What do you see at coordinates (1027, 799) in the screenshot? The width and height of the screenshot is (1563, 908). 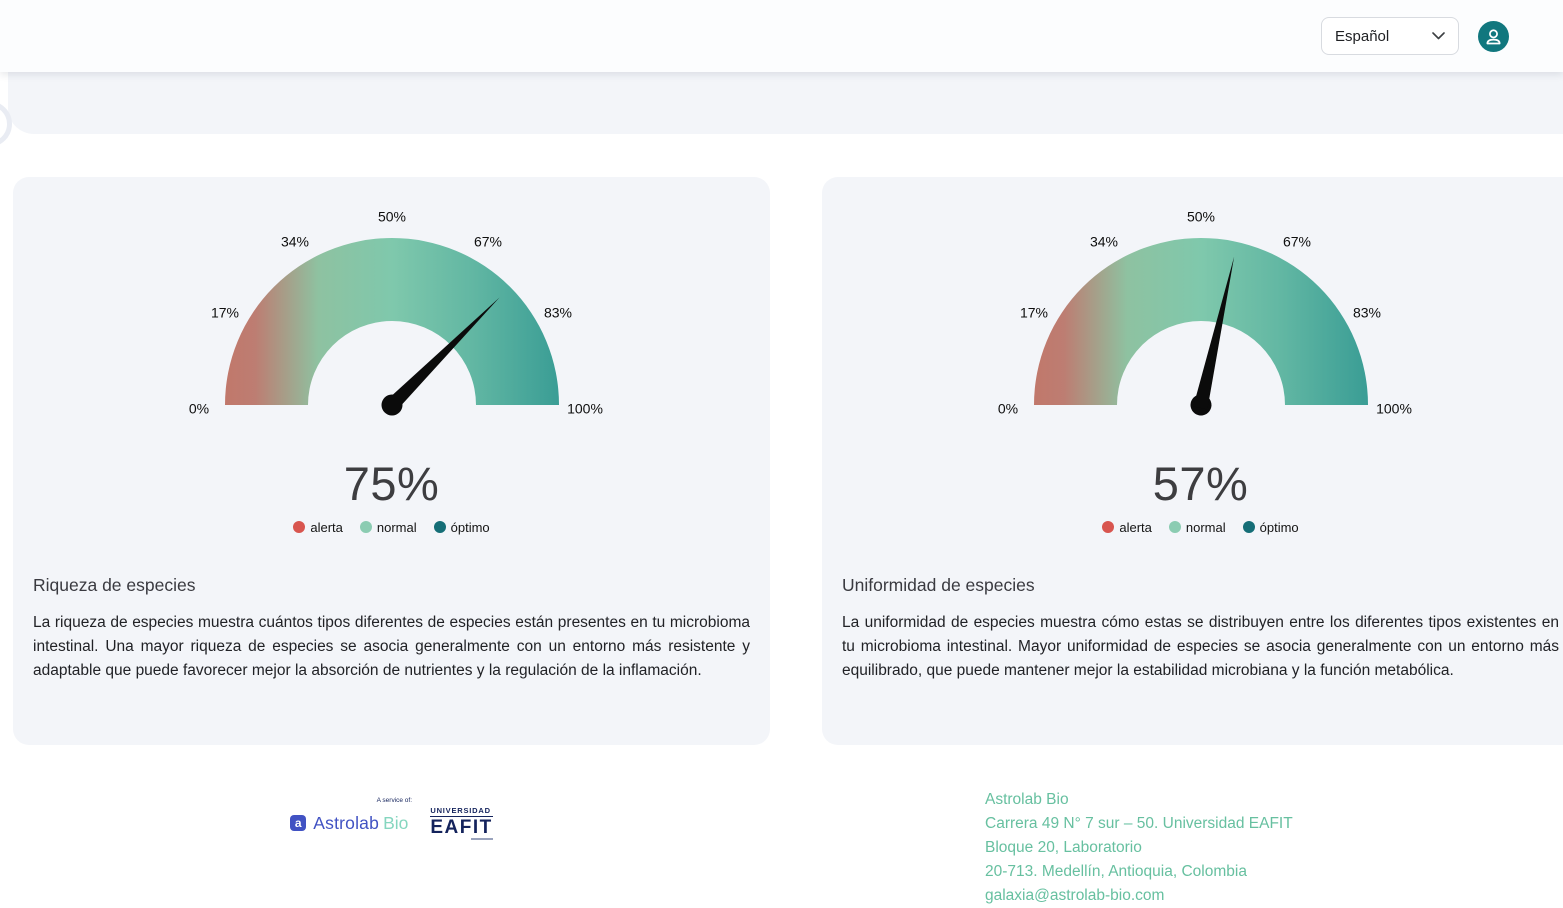 I see `contact-company-name: Astrolab Bio` at bounding box center [1027, 799].